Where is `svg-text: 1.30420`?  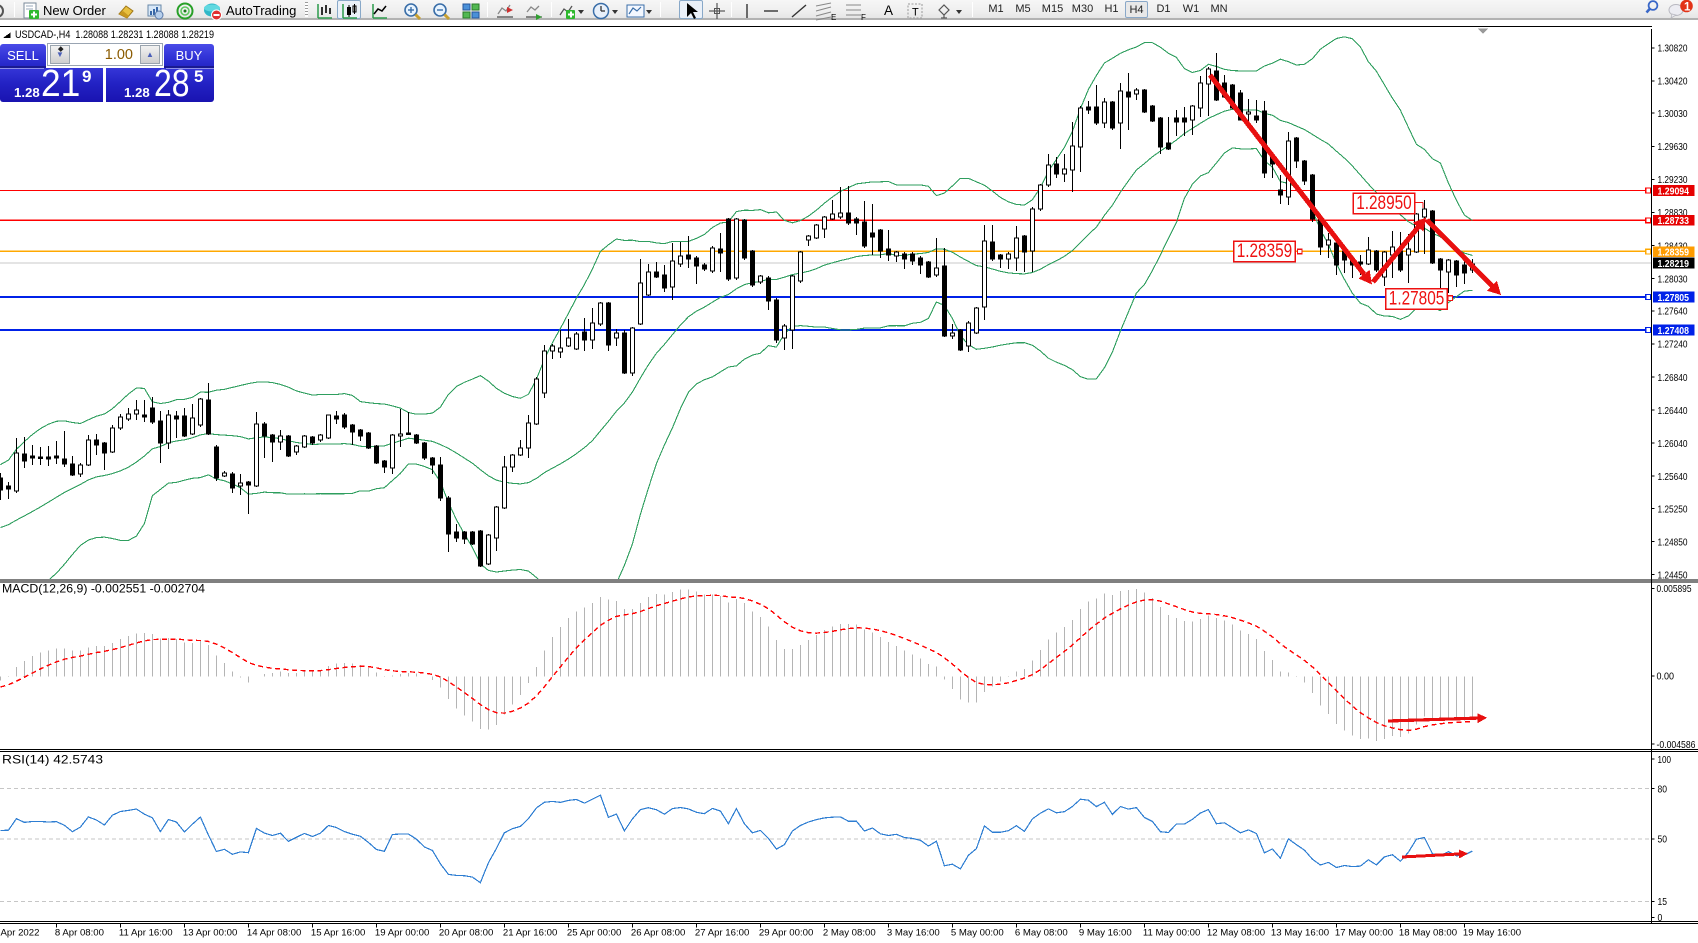
svg-text: 1.30420 is located at coordinates (1673, 82).